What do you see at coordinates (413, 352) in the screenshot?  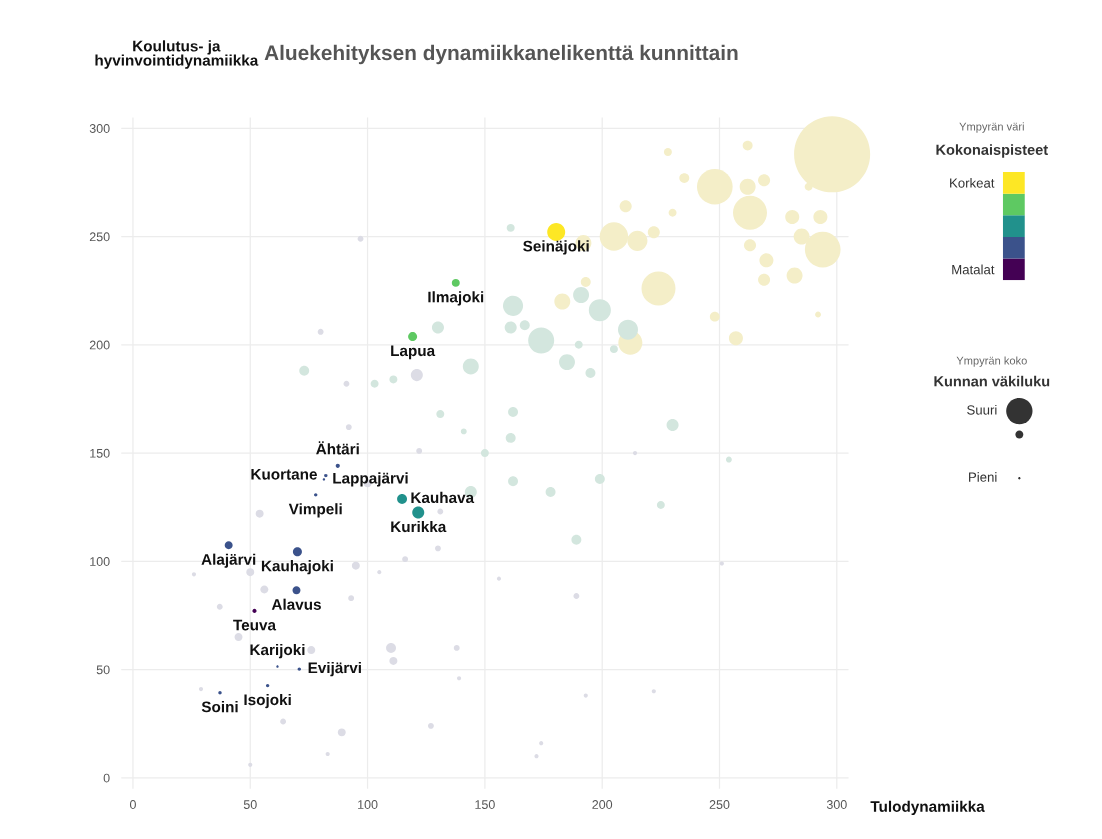 I see `annotation: Lapua` at bounding box center [413, 352].